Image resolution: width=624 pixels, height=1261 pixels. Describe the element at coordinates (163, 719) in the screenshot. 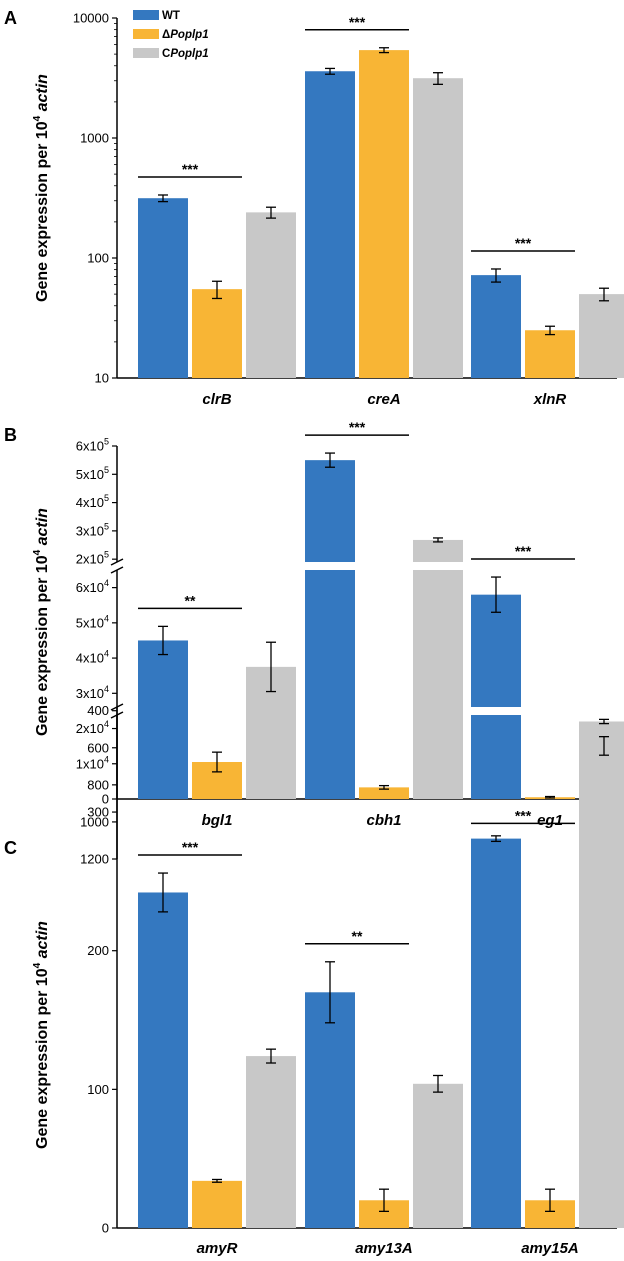

I see `panel-b-bar-wt-bgl1` at that location.